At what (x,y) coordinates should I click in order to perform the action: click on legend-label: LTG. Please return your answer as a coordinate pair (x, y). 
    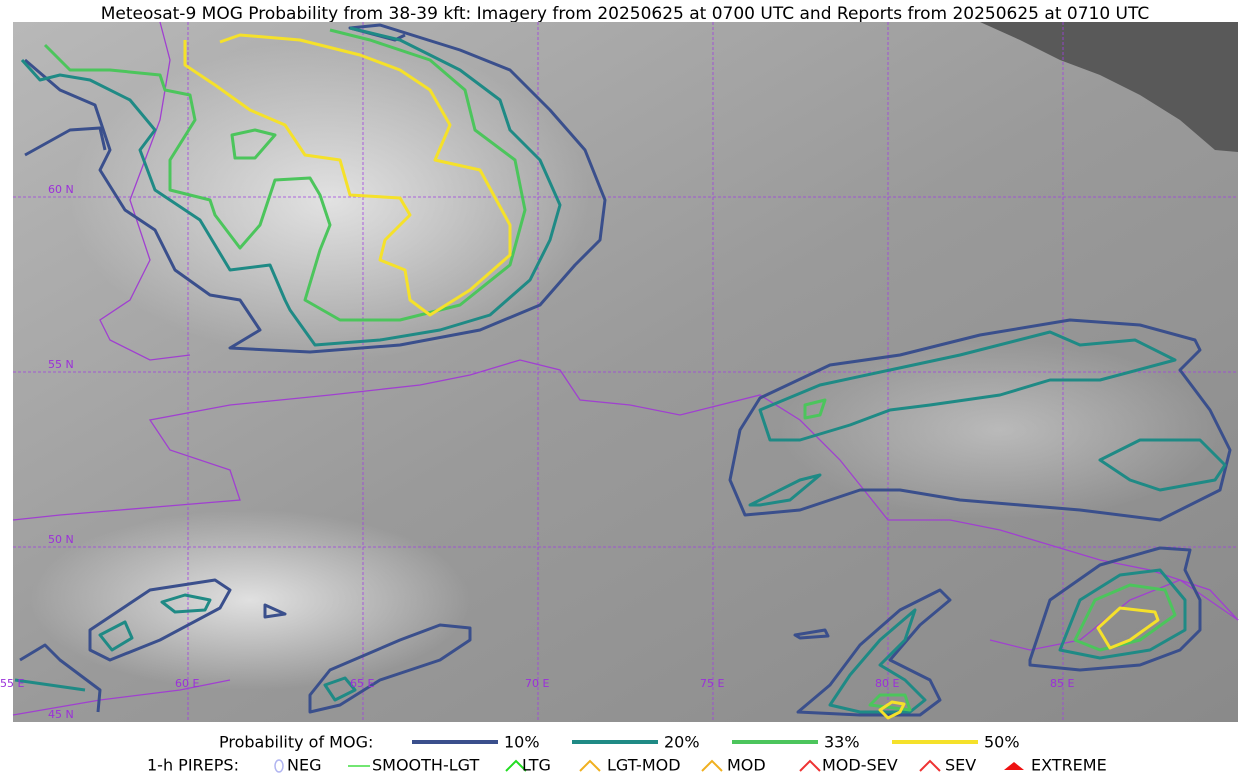
    Looking at the image, I should click on (536, 765).